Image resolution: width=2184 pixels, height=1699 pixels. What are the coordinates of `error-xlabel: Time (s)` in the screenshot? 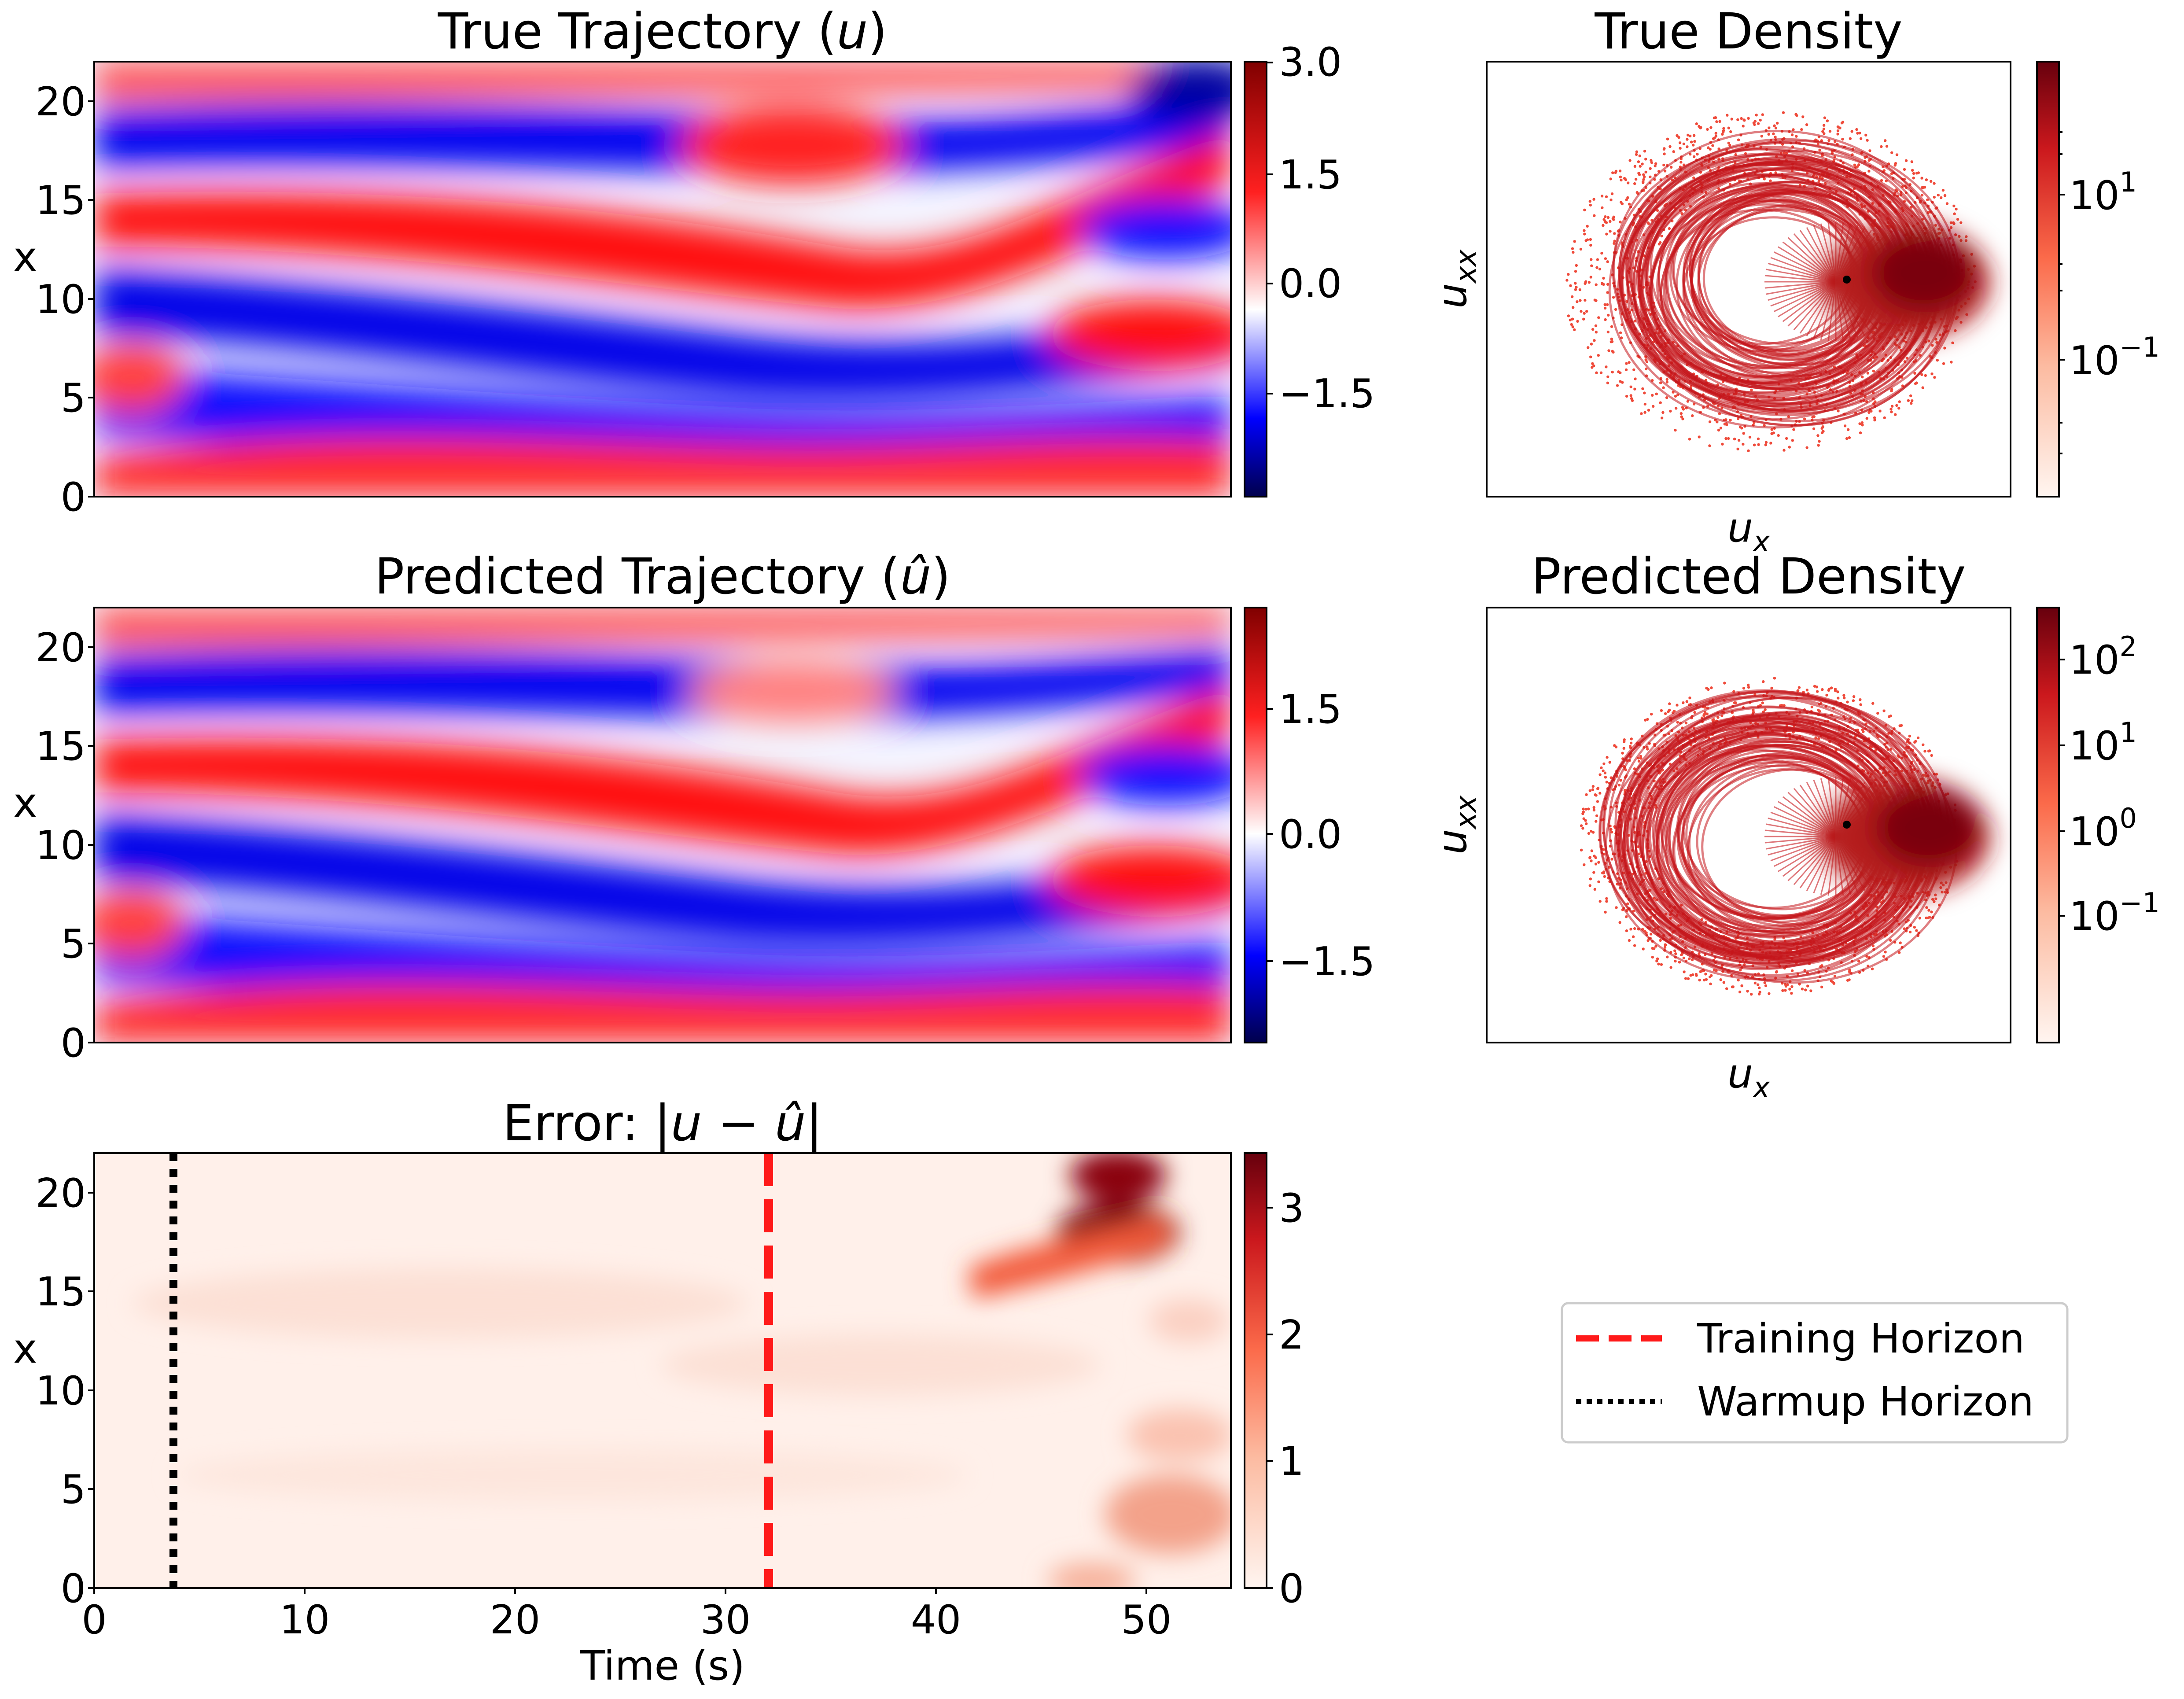 It's located at (662, 1665).